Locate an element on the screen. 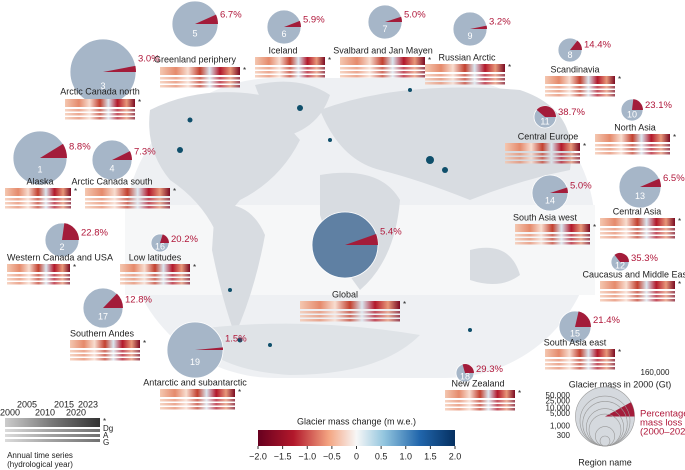  year-label: 2000 is located at coordinates (10, 412).